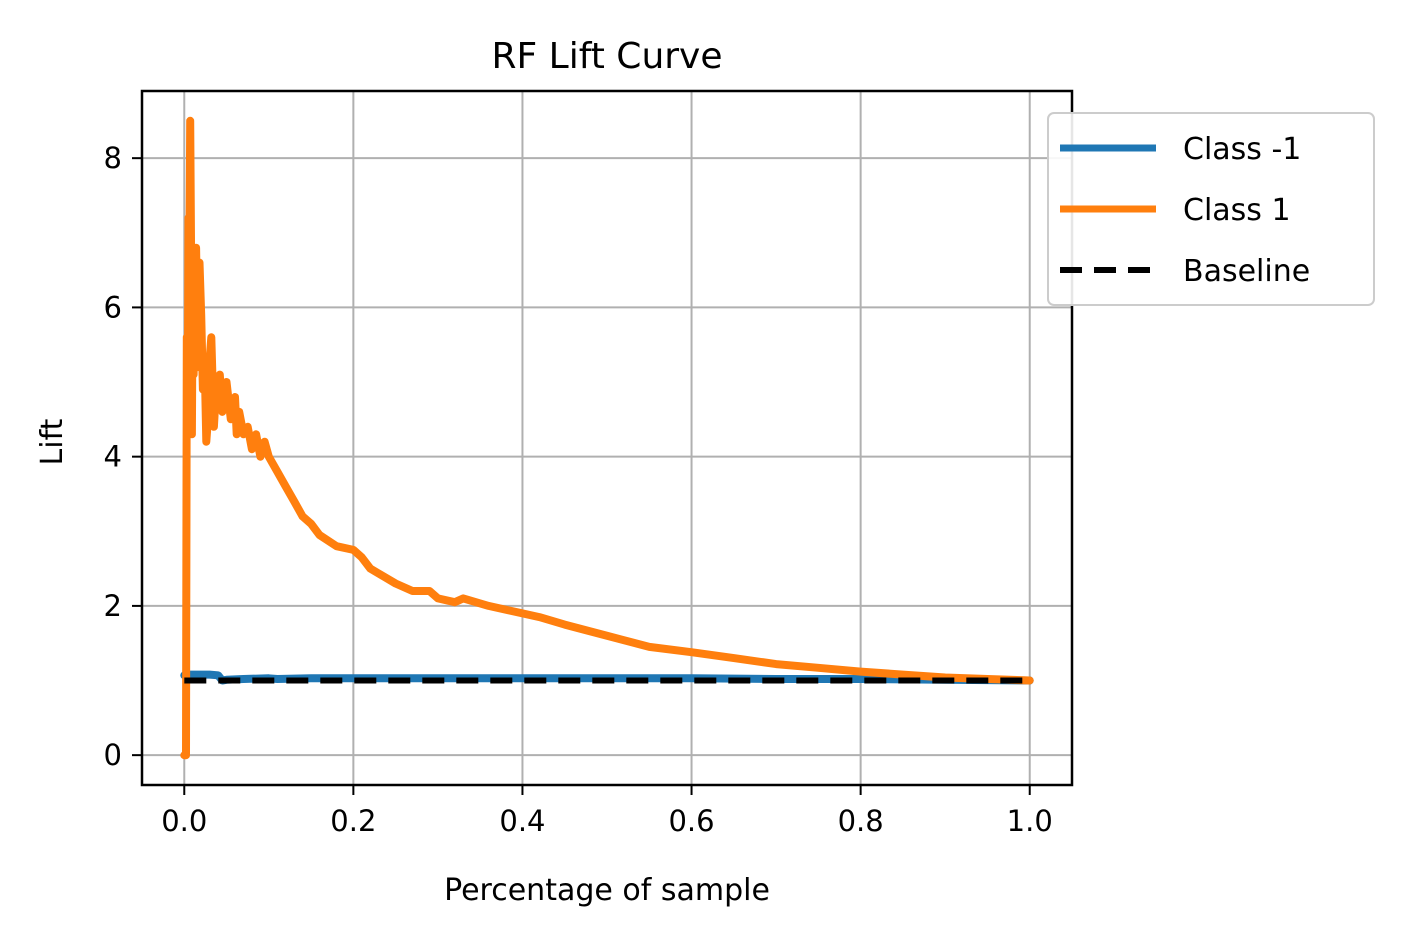 Image resolution: width=1405 pixels, height=941 pixels. I want to click on y-tick-label: 0, so click(113, 755).